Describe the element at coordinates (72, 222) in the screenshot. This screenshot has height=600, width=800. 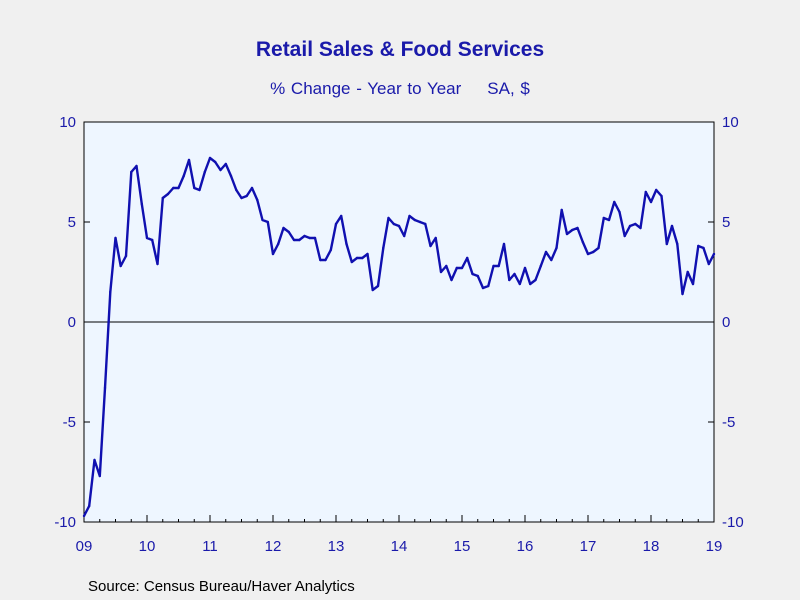
I see `y-tick-label-left: 5` at that location.